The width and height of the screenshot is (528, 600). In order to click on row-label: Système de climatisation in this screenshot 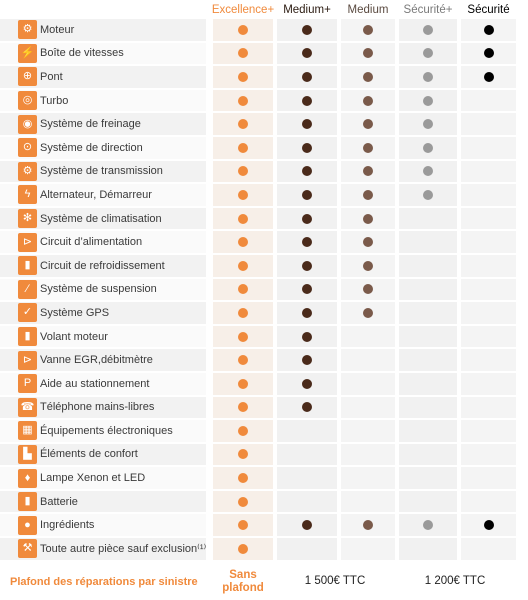, I will do `click(101, 218)`.